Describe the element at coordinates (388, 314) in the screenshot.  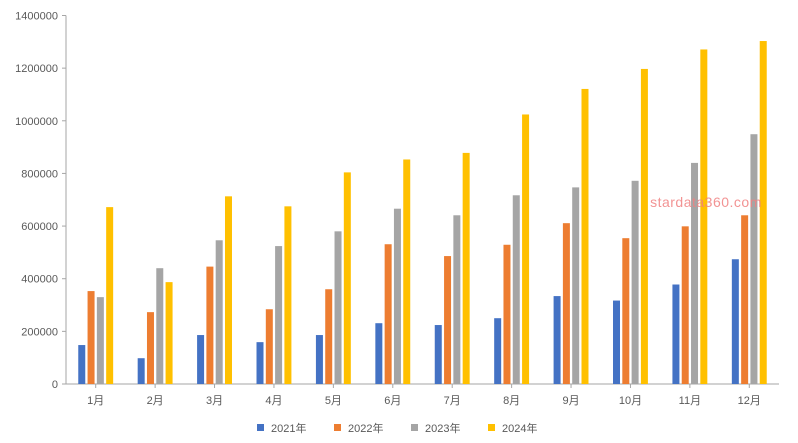
I see `bar-2022年-6月` at that location.